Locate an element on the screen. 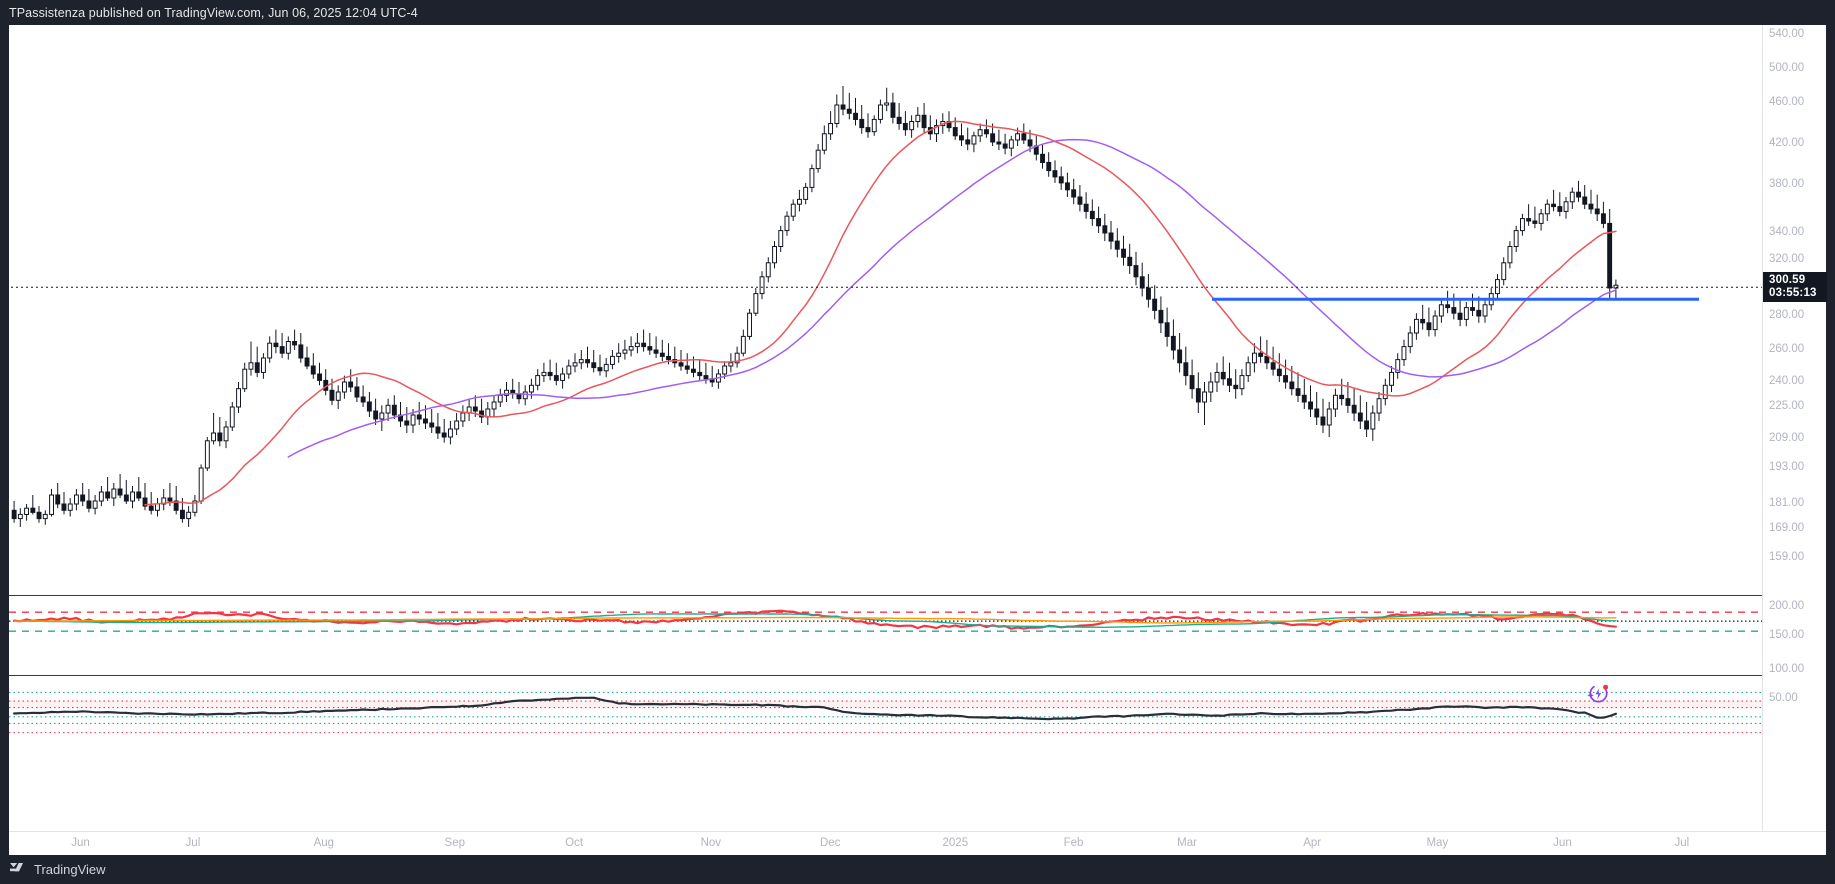 The width and height of the screenshot is (1835, 884). price-tick: 159.00 is located at coordinates (1787, 557).